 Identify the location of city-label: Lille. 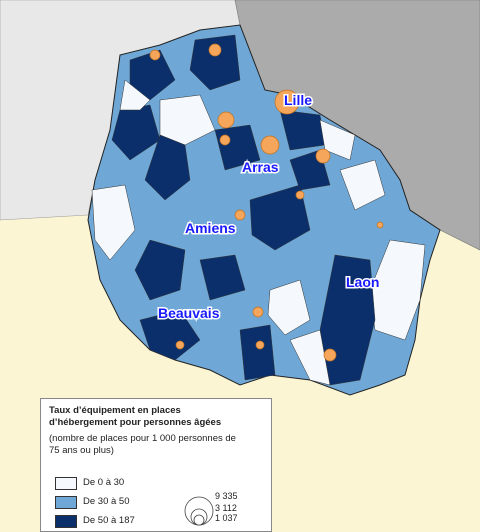
(298, 100).